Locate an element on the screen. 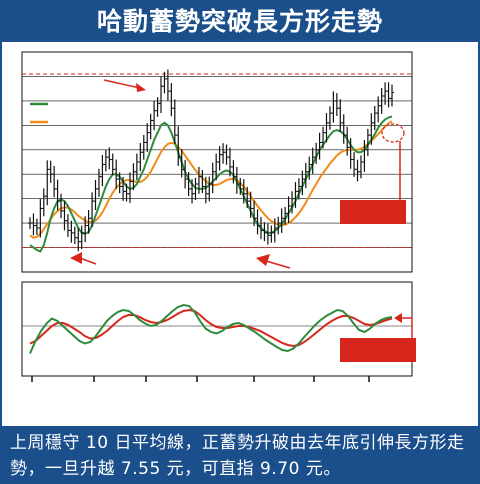  high-price-arrowhead is located at coordinates (141, 87).